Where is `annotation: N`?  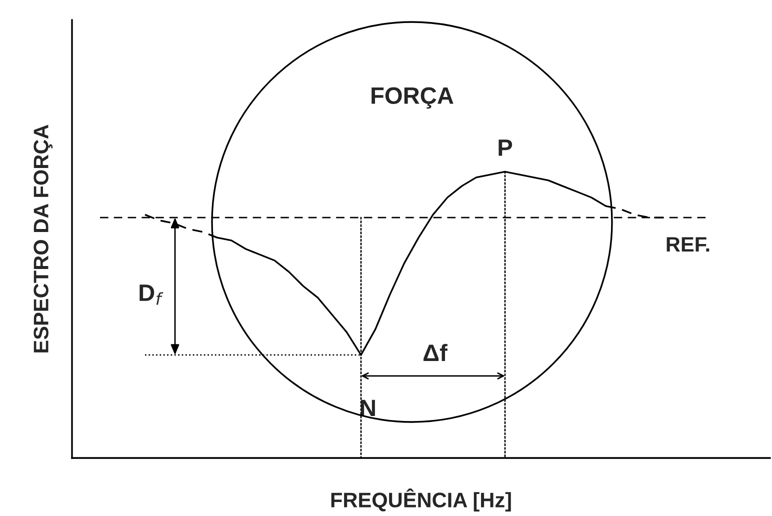 annotation: N is located at coordinates (368, 408).